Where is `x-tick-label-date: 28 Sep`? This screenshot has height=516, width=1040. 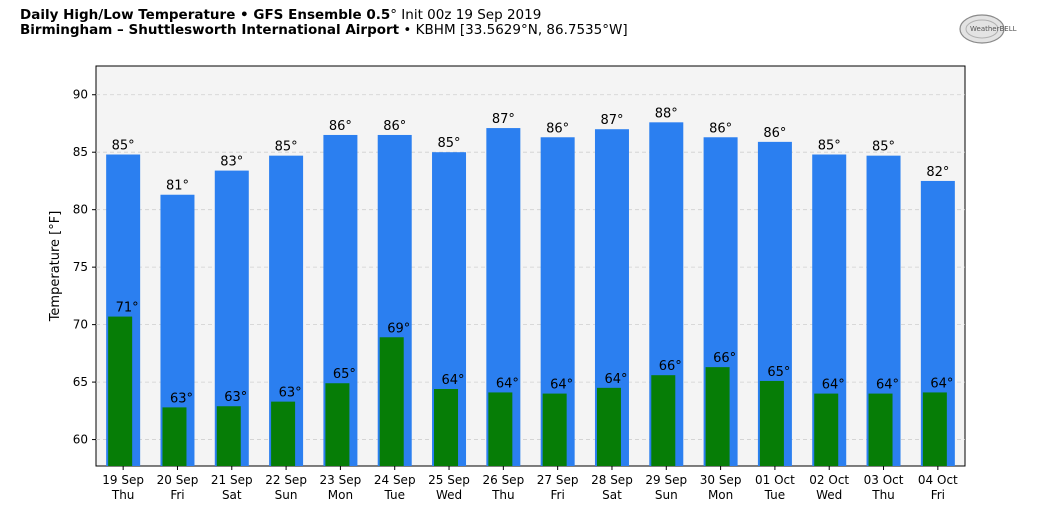
x-tick-label-date: 28 Sep is located at coordinates (612, 480).